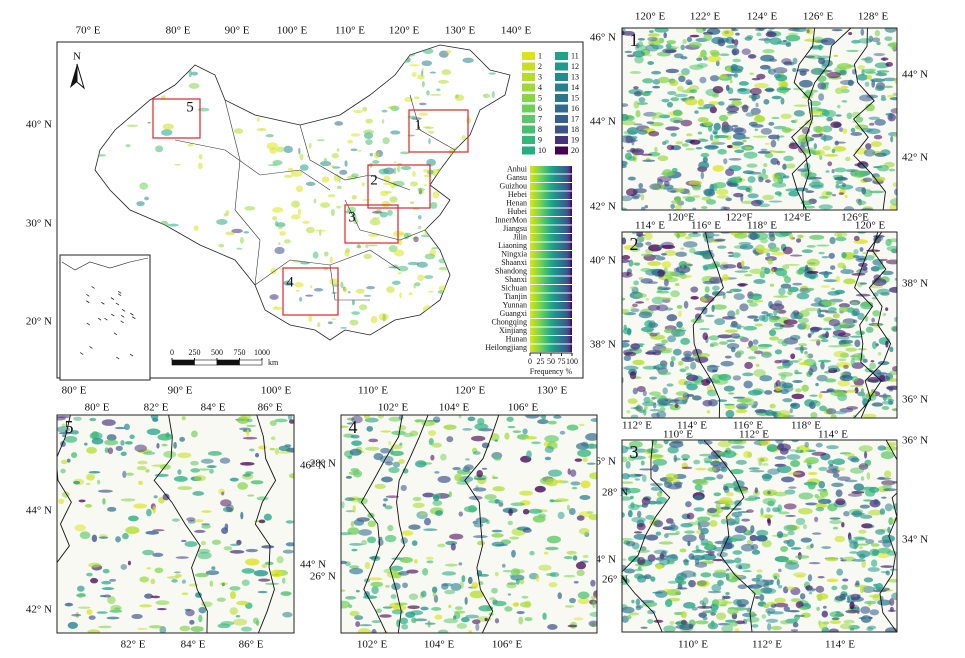 This screenshot has height=658, width=965. Describe the element at coordinates (511, 220) in the screenshot. I see `province-label: InnerMon` at that location.